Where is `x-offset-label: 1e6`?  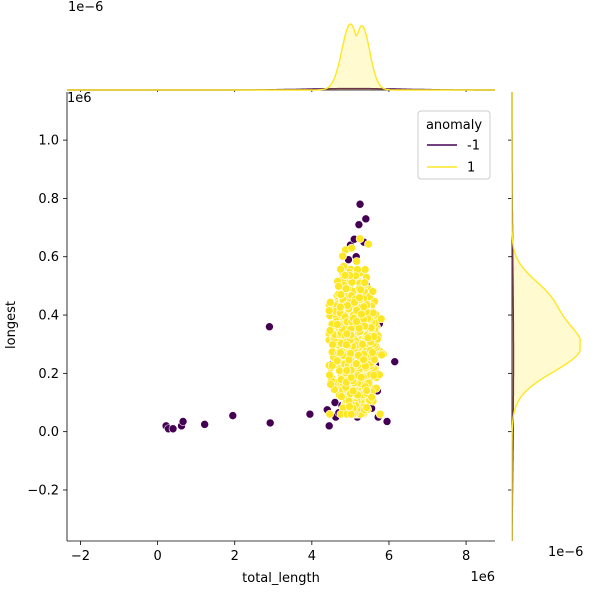 x-offset-label: 1e6 is located at coordinates (482, 577).